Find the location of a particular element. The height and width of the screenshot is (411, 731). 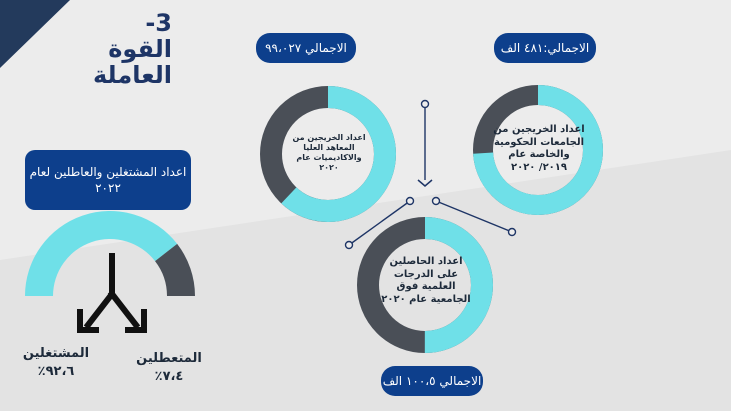

donut-institutes-arc is located at coordinates (328, 154).